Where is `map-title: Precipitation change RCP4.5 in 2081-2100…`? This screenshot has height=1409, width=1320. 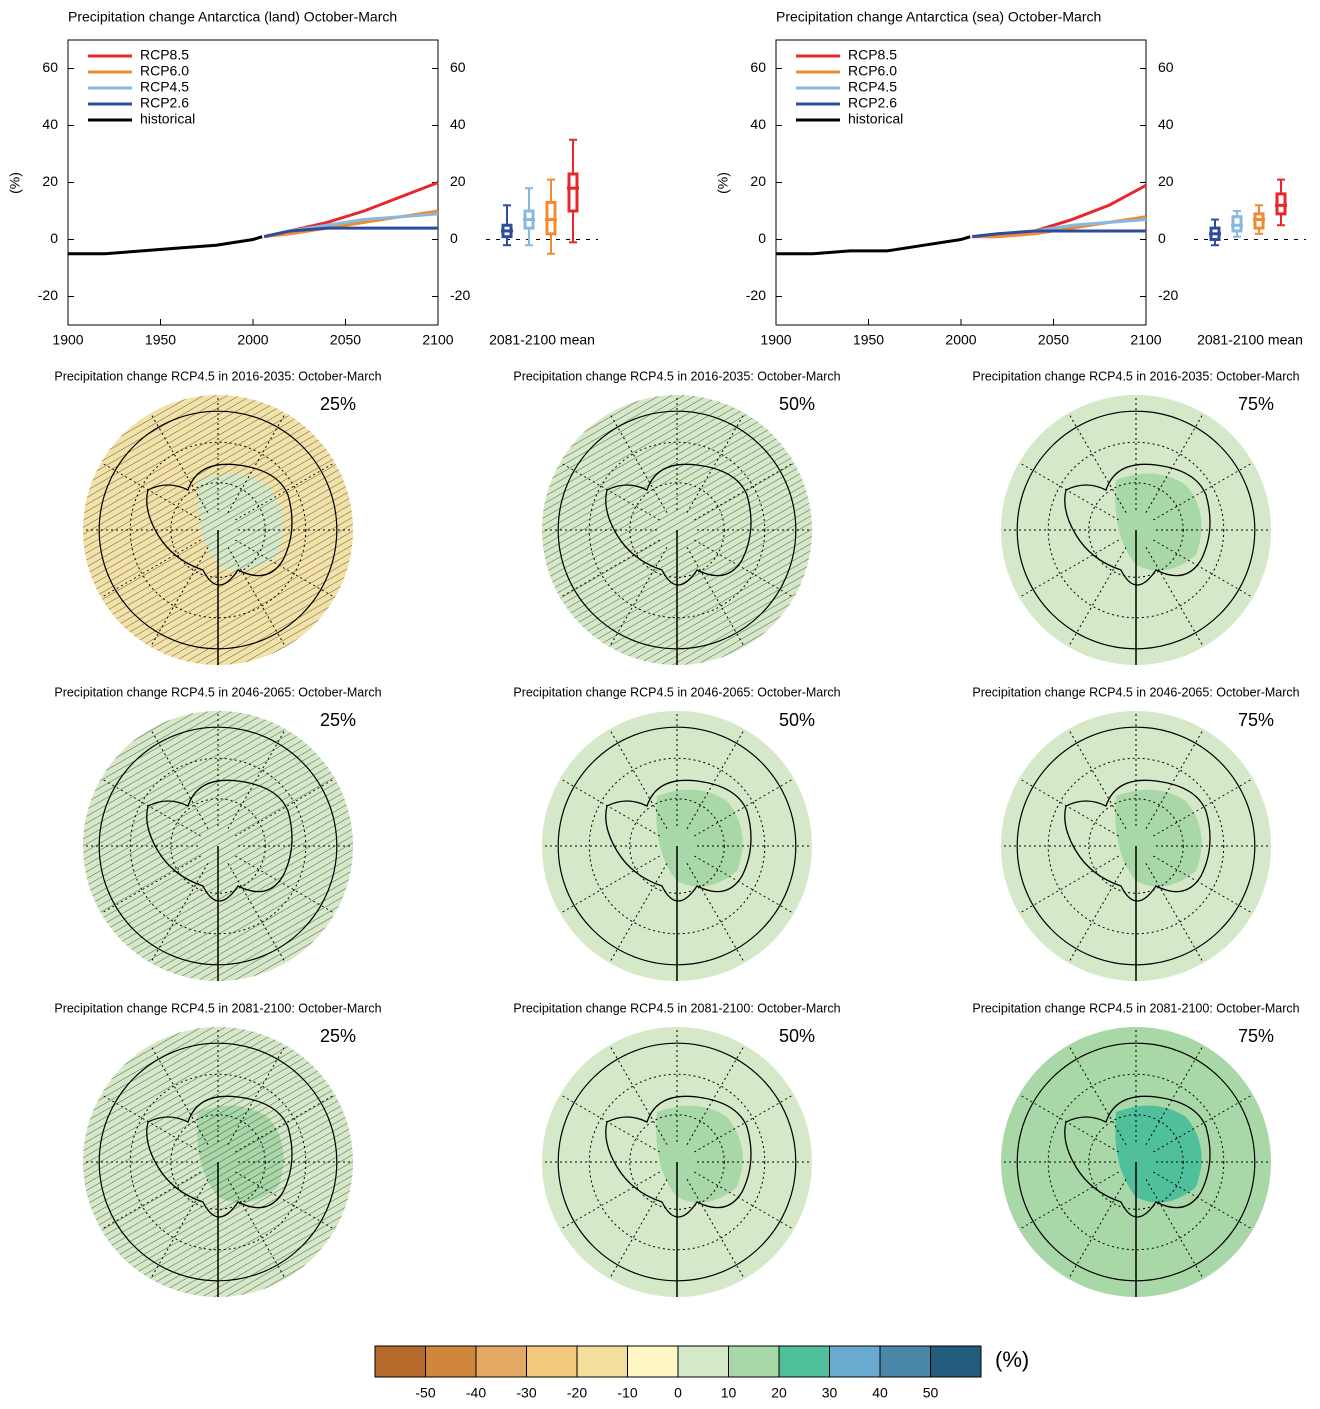 map-title: Precipitation change RCP4.5 in 2081-2100… is located at coordinates (676, 1008).